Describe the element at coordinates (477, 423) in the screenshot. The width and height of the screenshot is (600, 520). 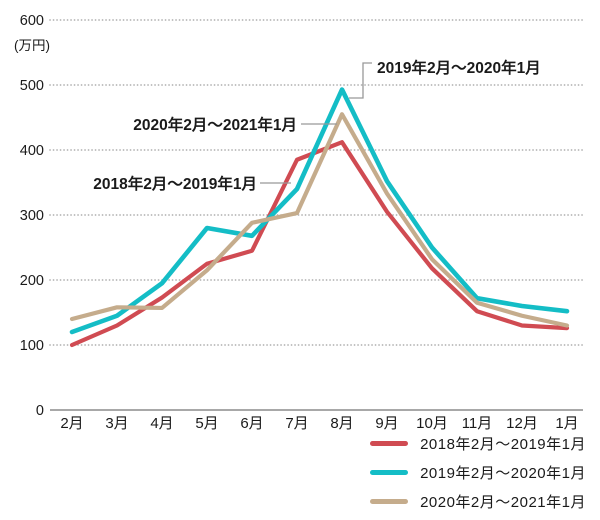
I see `x-tick-label-10: 11月` at that location.